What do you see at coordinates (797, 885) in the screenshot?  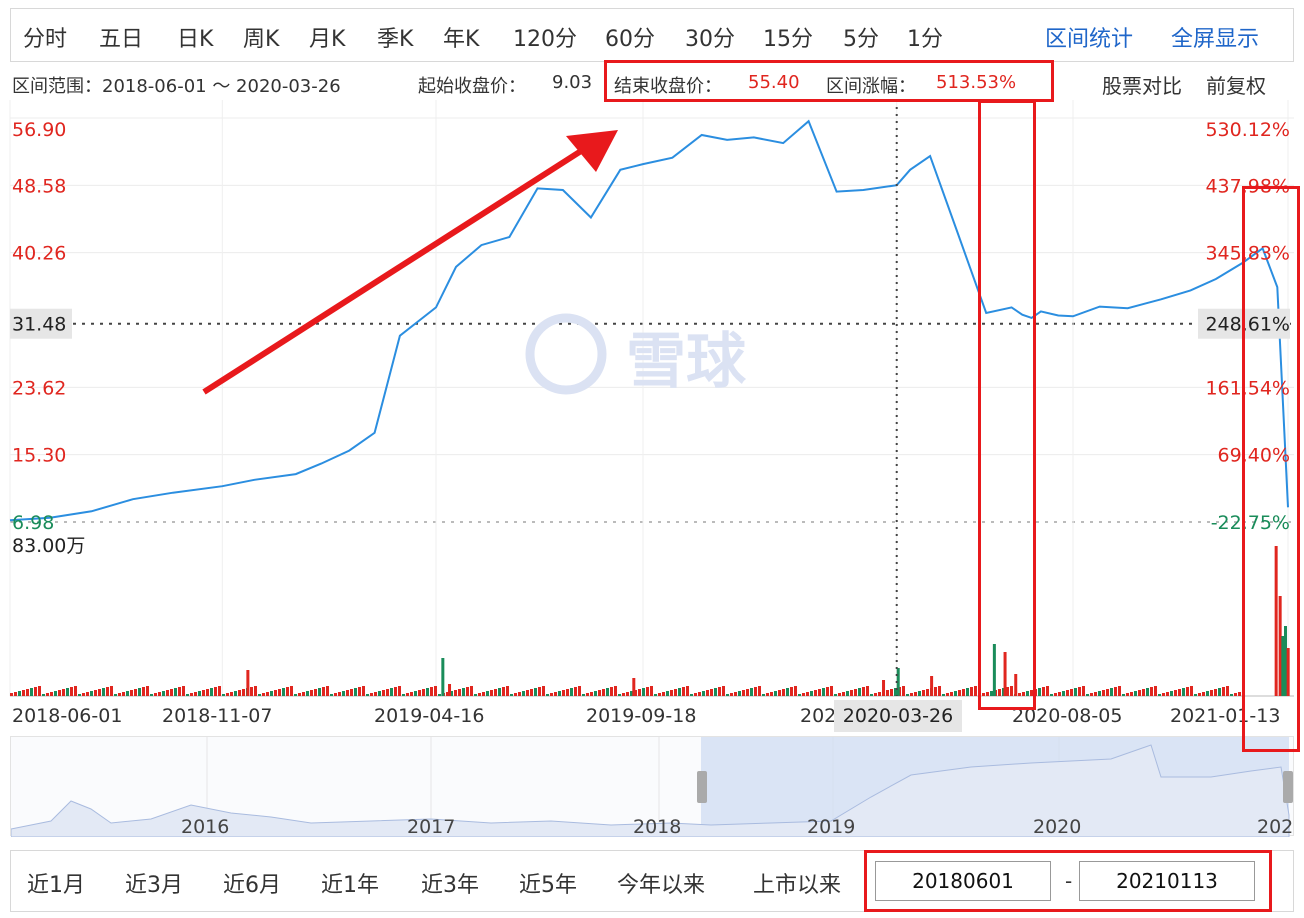 I see `preset-since-ipo: 上市以来` at bounding box center [797, 885].